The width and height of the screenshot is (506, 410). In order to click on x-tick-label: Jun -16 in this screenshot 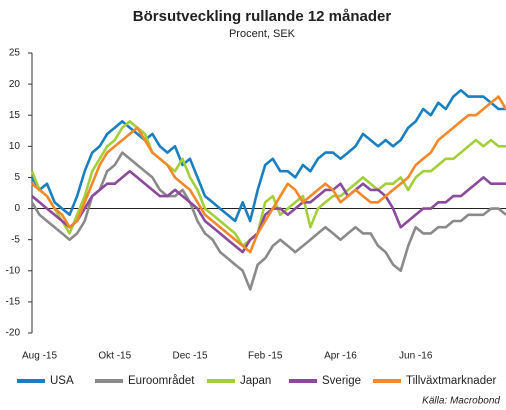, I will do `click(416, 356)`.